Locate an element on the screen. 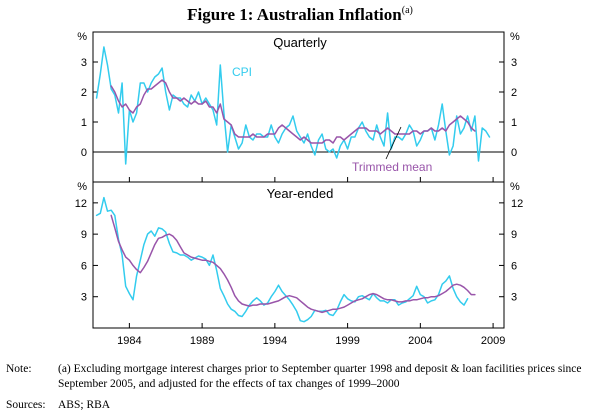 The width and height of the screenshot is (600, 420). quarterly-unit-right: % is located at coordinates (515, 37).